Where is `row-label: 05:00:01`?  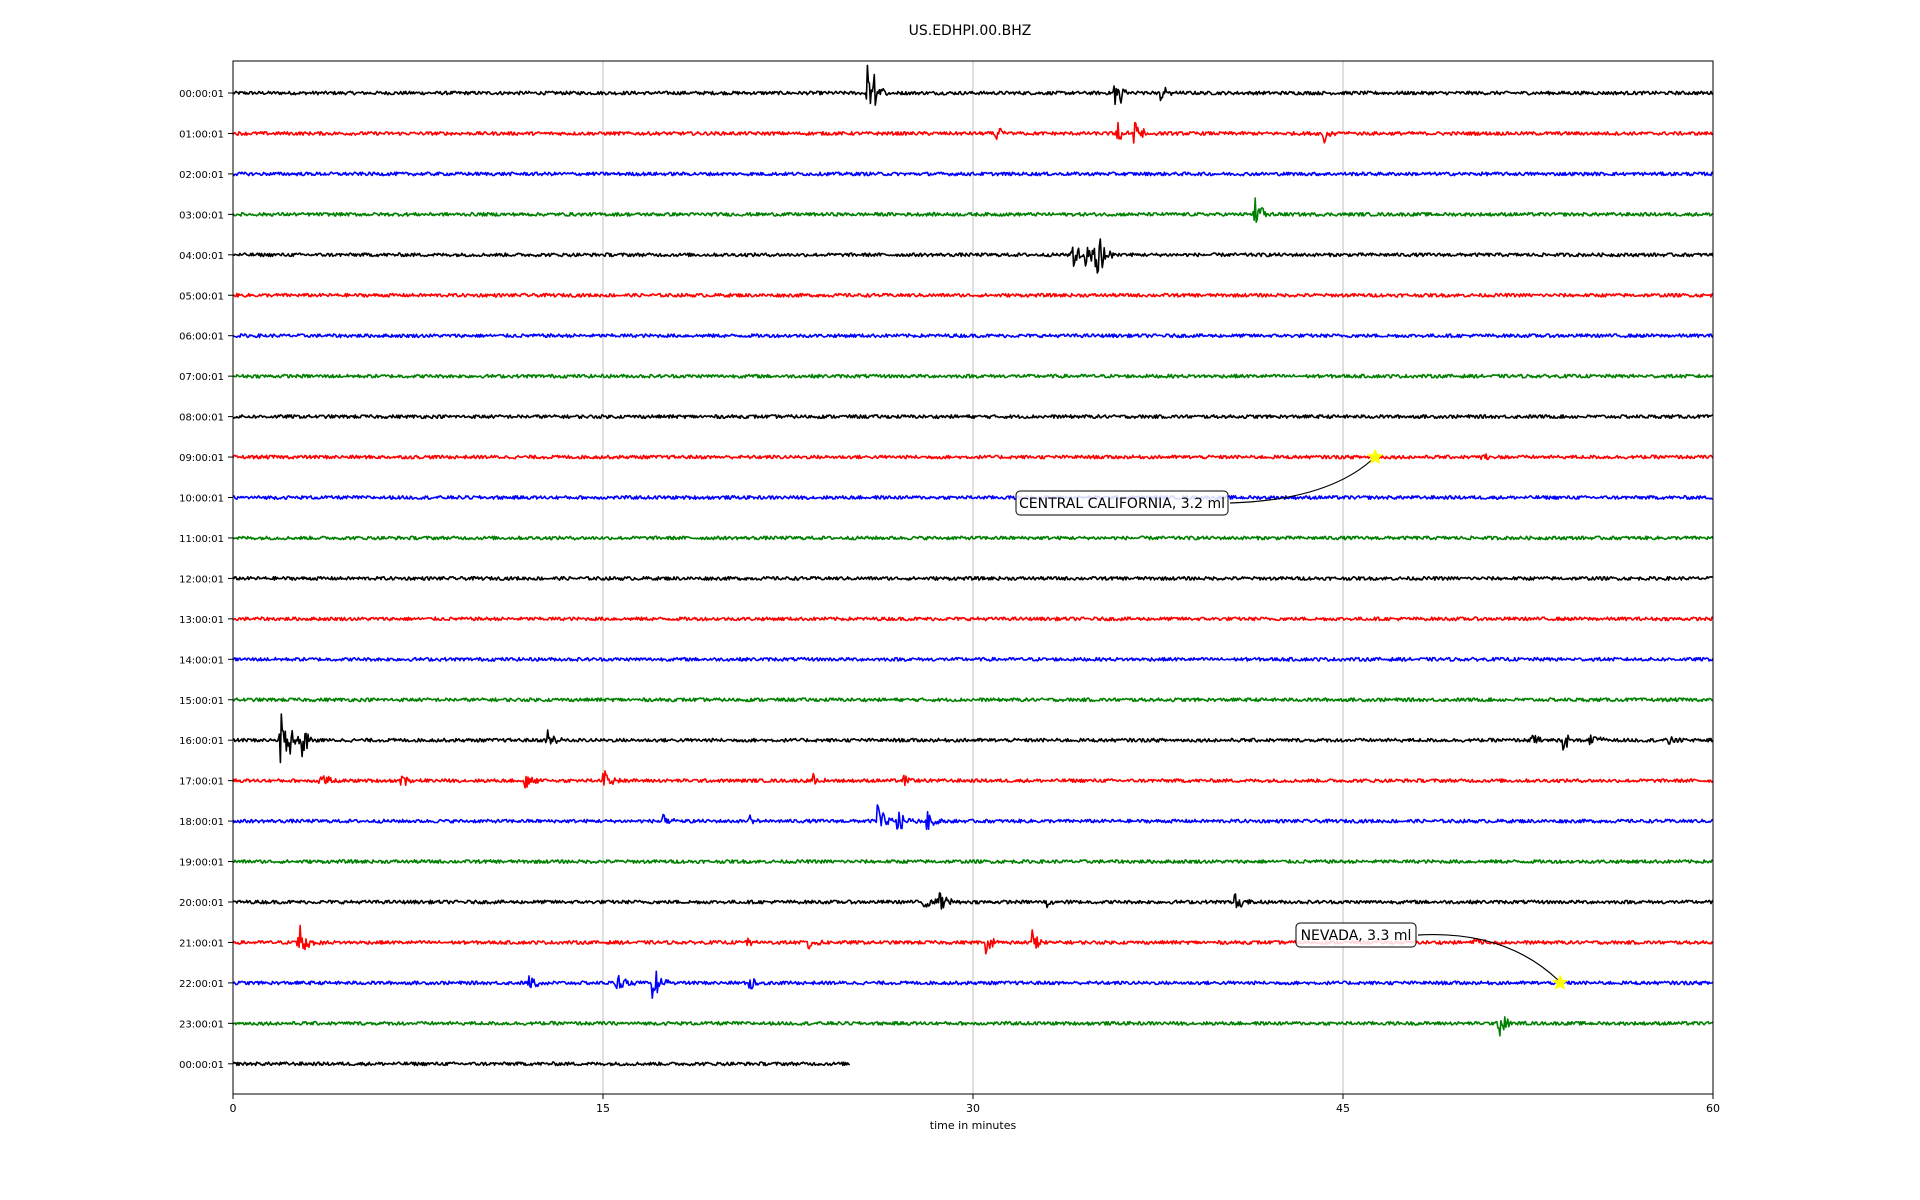 row-label: 05:00:01 is located at coordinates (201, 296).